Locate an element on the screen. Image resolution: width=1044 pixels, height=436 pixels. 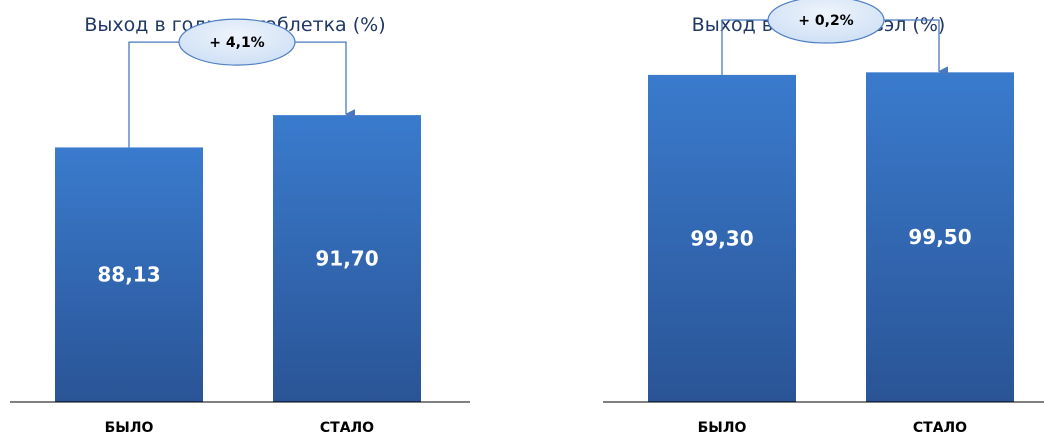
data-label-after: 99,50 is located at coordinates (939, 237).